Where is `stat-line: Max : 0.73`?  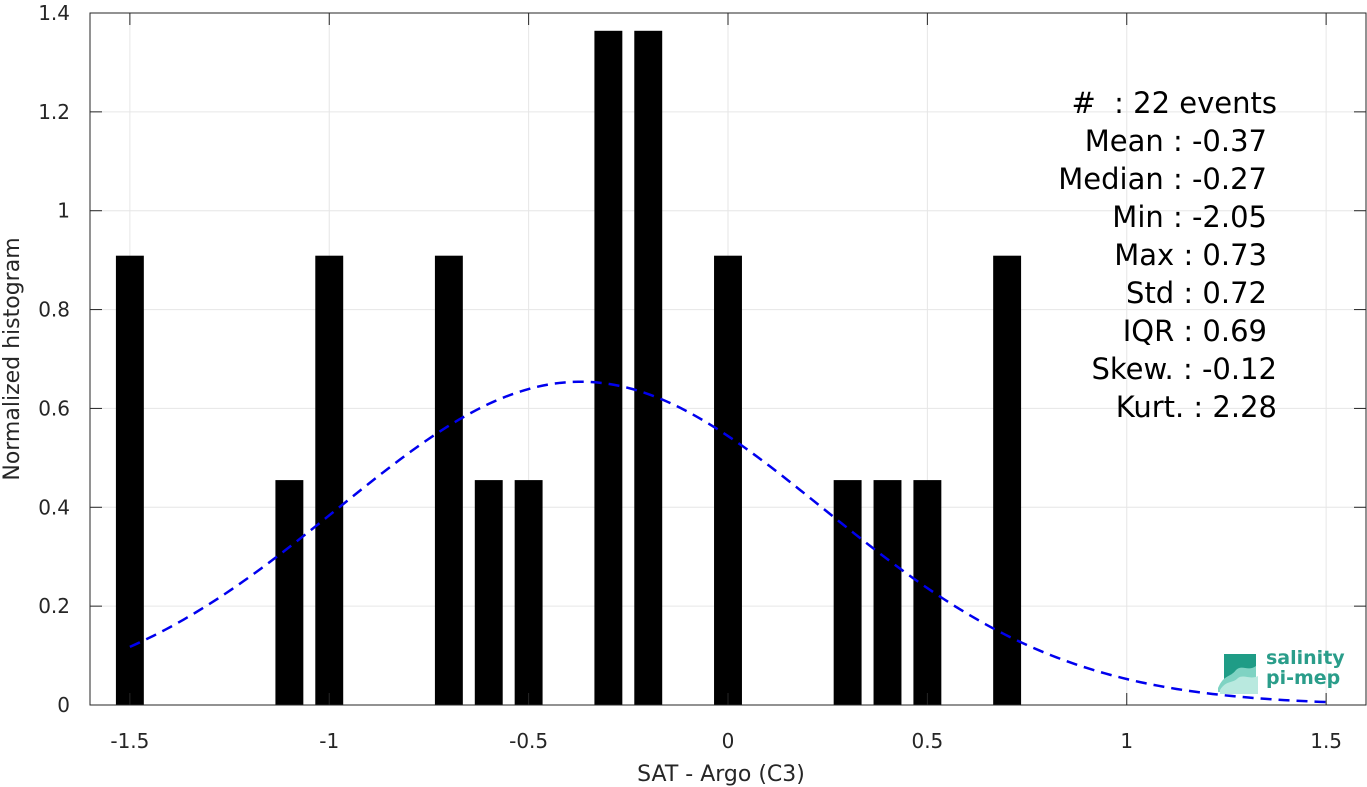
stat-line: Max : 0.73 is located at coordinates (1190, 255).